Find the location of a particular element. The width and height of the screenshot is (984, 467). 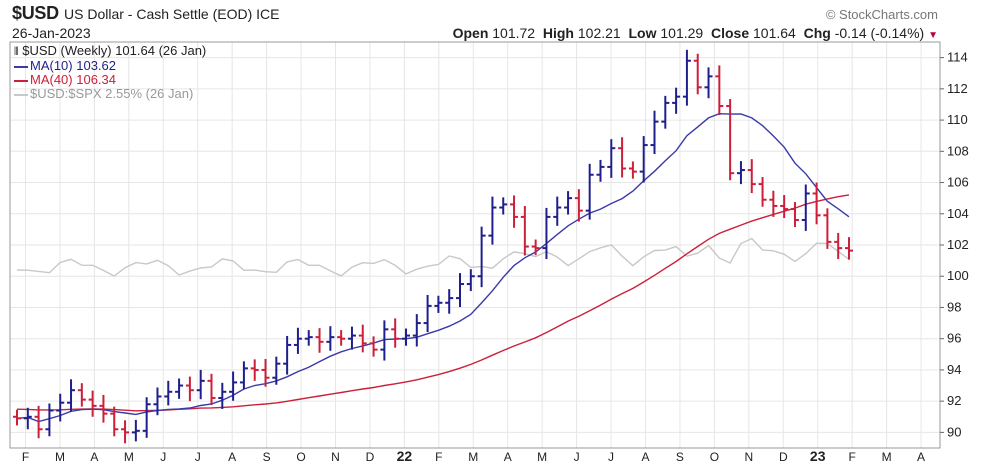

relative-line is located at coordinates (433, 257).